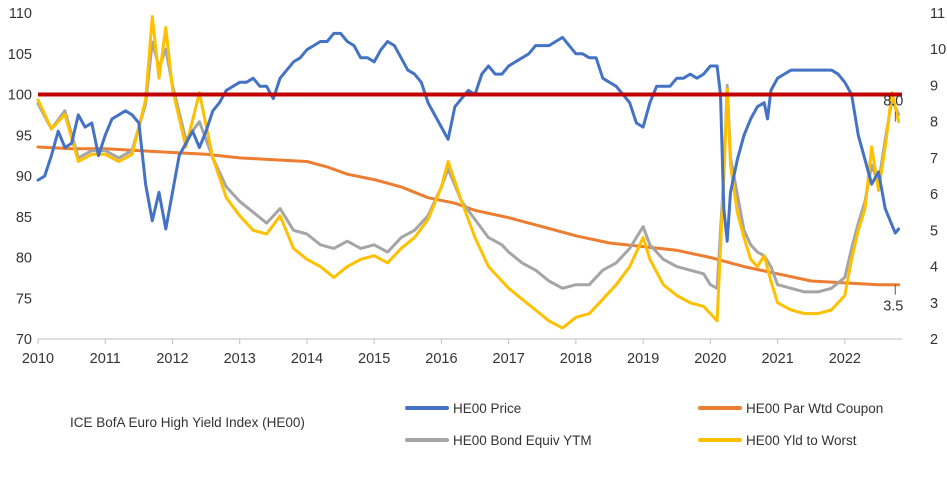 The image size is (947, 486). What do you see at coordinates (576, 359) in the screenshot?
I see `x-tick-label: 2018` at bounding box center [576, 359].